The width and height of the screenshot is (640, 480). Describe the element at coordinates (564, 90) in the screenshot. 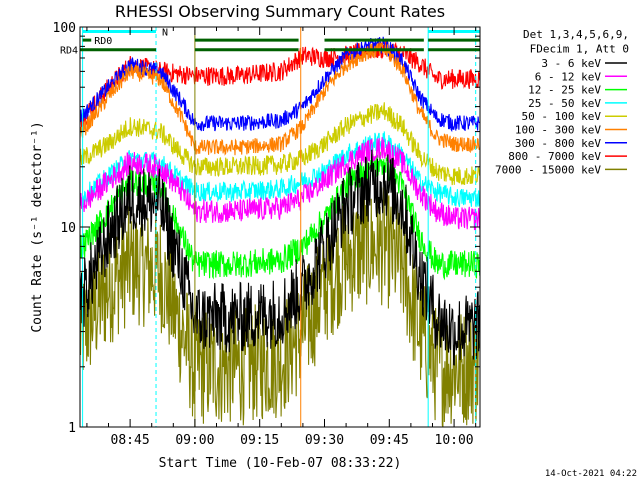

I see `legend-label-12-25-kev: 12 - 25 keV` at that location.